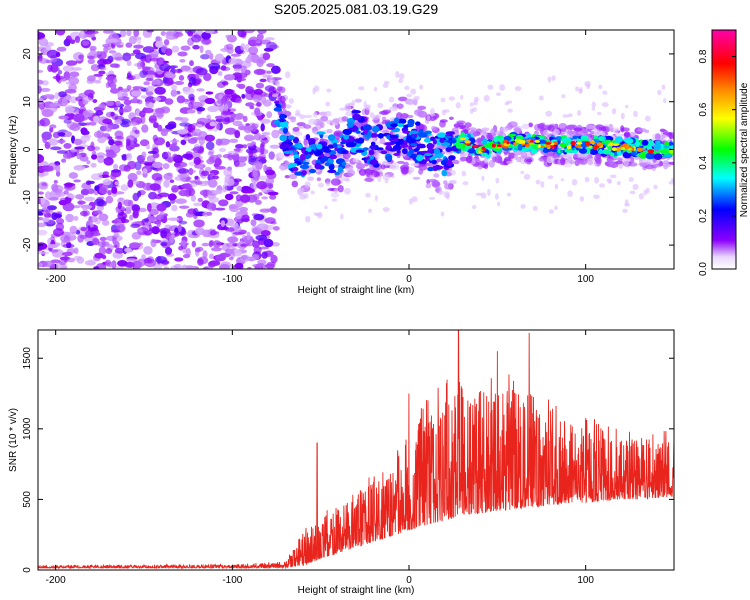  Describe the element at coordinates (409, 580) in the screenshot. I see `snr-x-tick-label: 0` at that location.